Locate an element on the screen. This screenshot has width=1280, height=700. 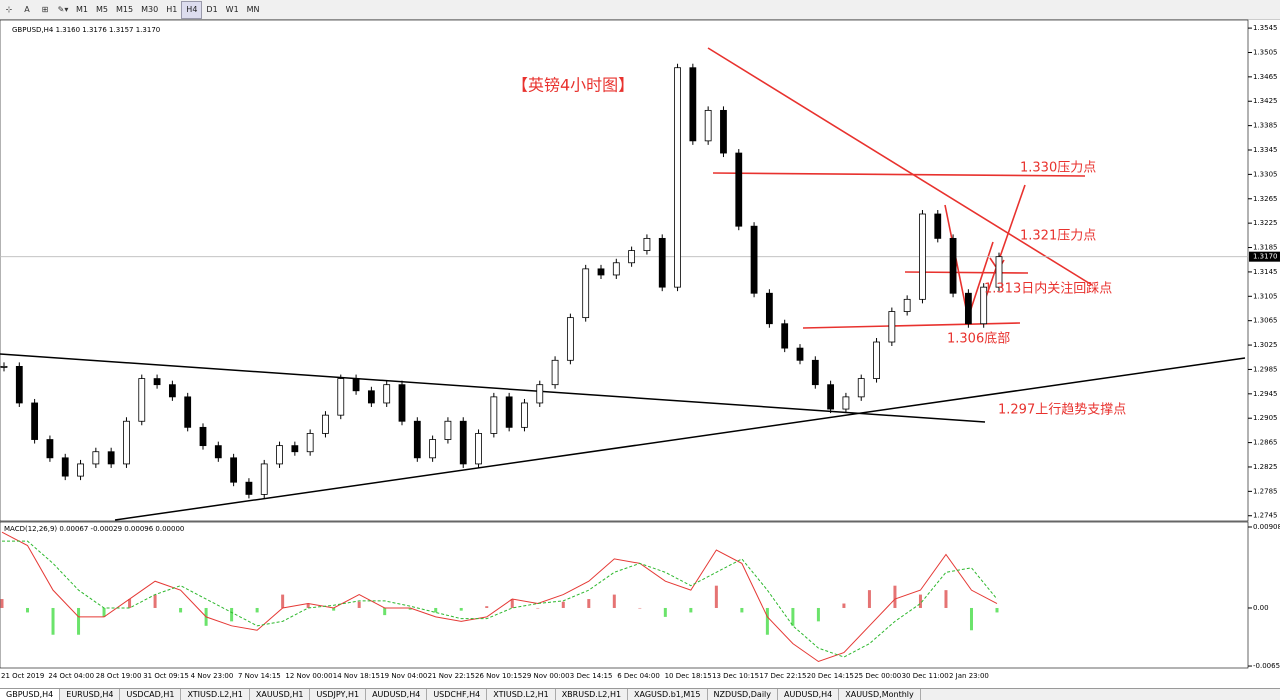
symbol-tab: USDCHF,H4 is located at coordinates (457, 694).